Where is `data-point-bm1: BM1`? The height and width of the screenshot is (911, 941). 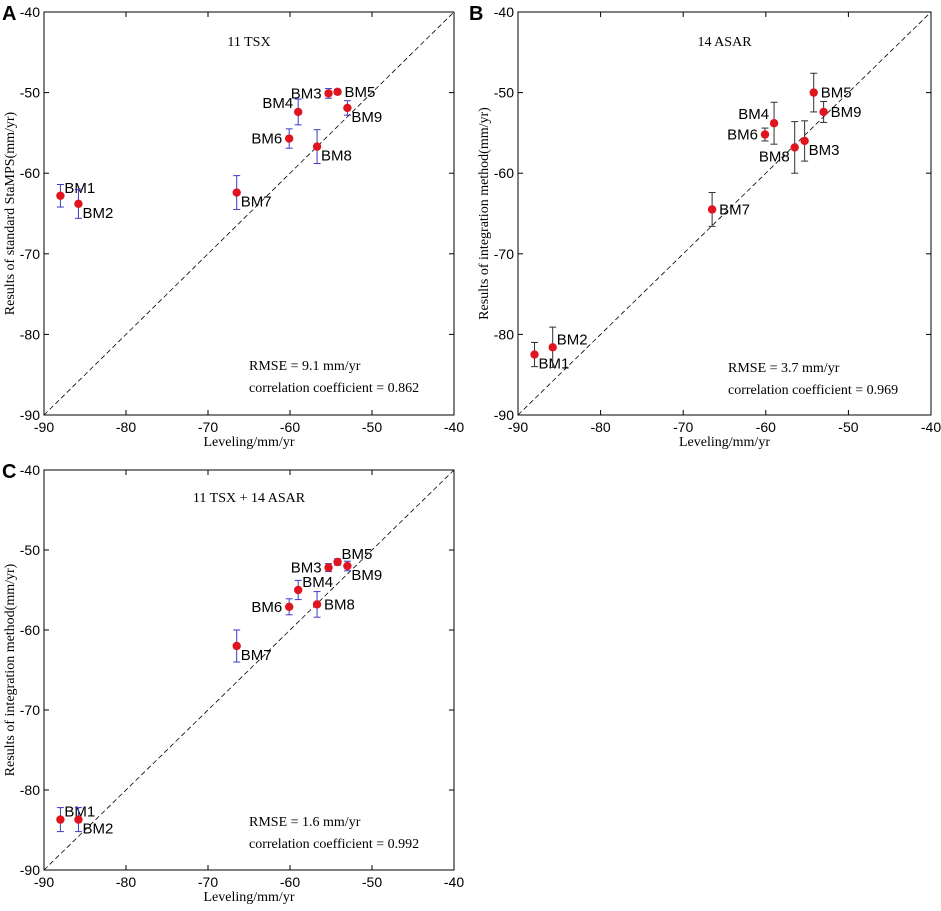
data-point-bm1: BM1 is located at coordinates (75, 194).